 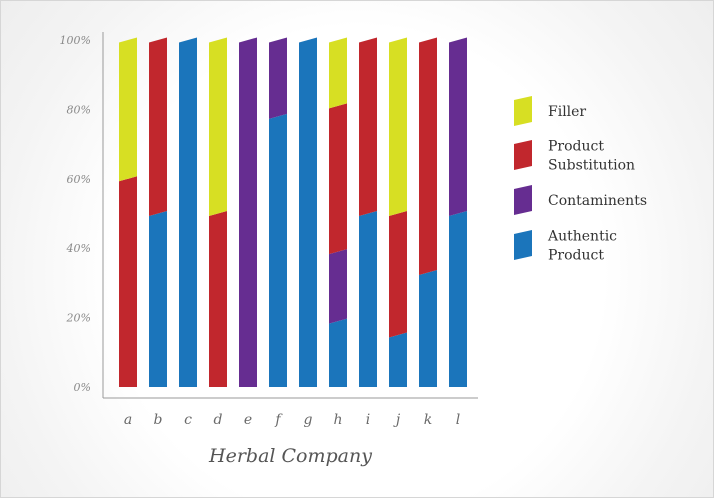 I want to click on bar-segment-k-authentic-product, so click(x=428, y=328).